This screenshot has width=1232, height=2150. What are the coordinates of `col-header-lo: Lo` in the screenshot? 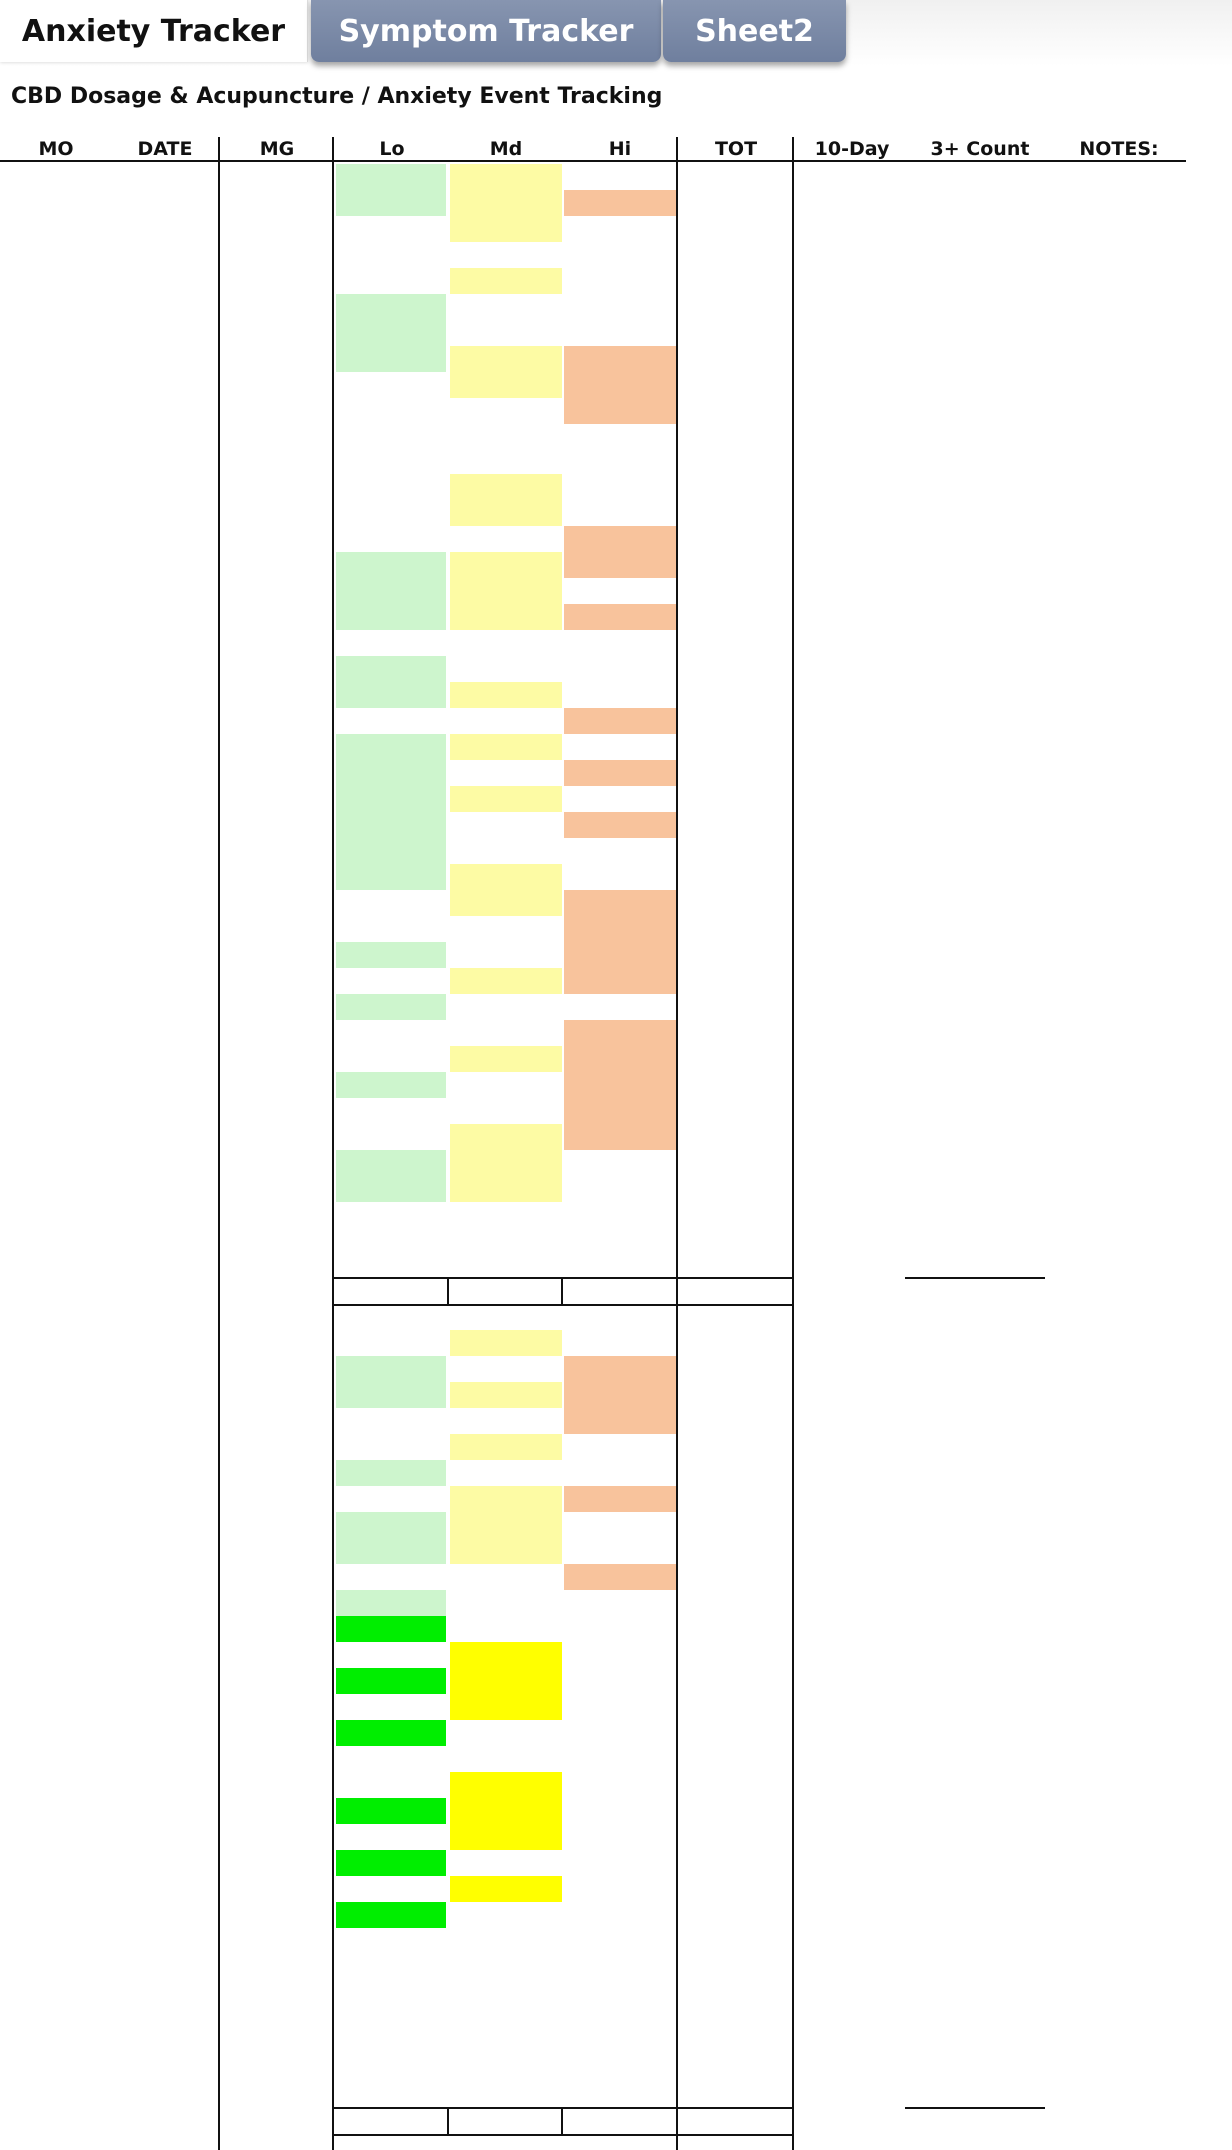 It's located at (392, 149).